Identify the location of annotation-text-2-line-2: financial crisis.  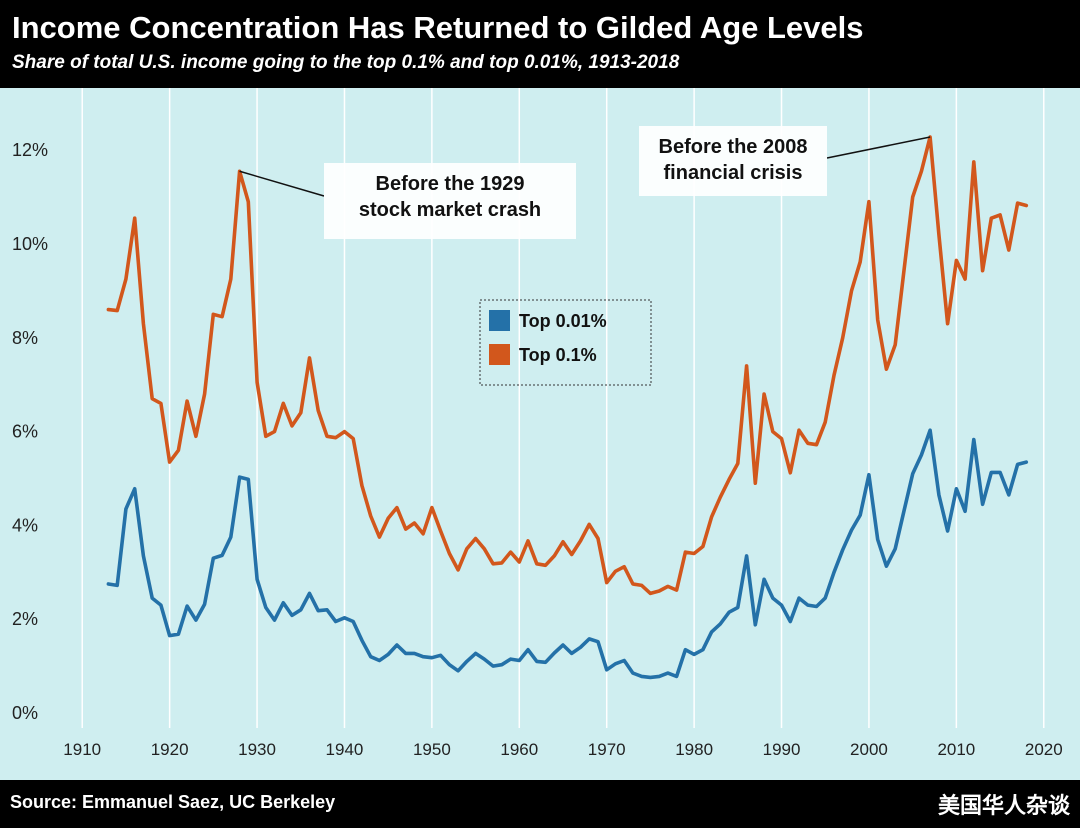
(733, 173).